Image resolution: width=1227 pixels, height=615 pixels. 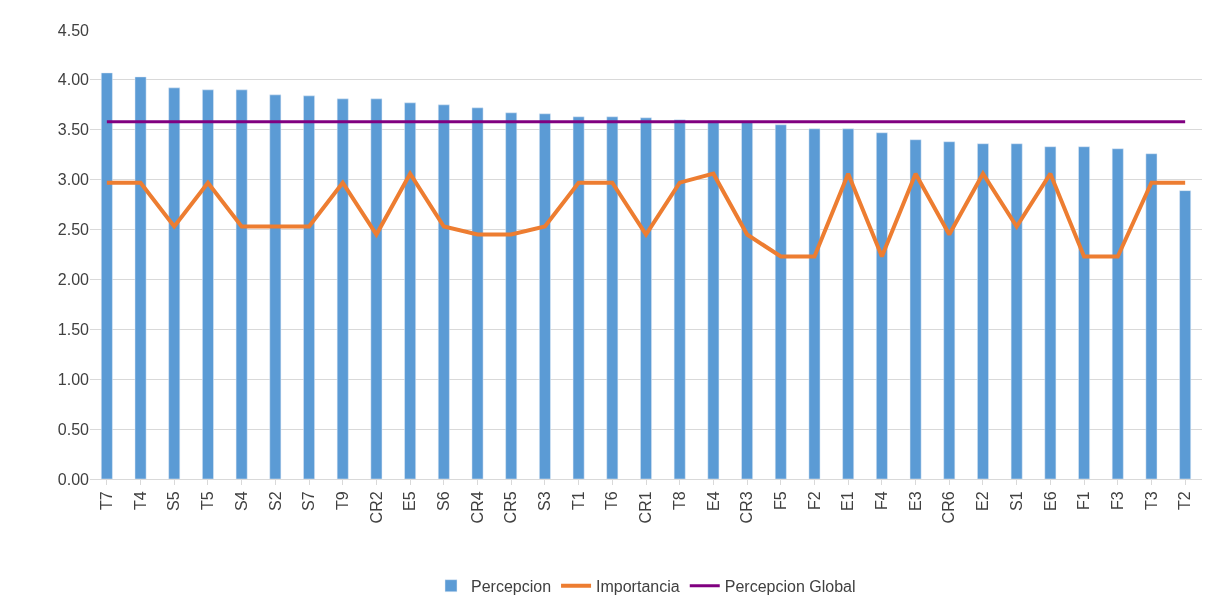 I want to click on x-tick-label: S6, so click(x=444, y=501).